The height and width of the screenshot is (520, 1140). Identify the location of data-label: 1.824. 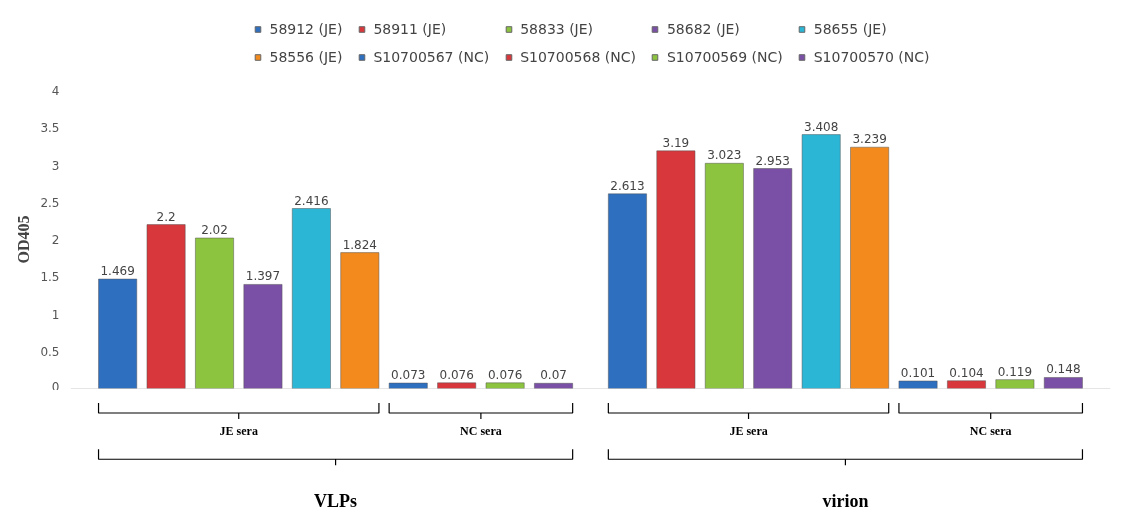
(359, 244).